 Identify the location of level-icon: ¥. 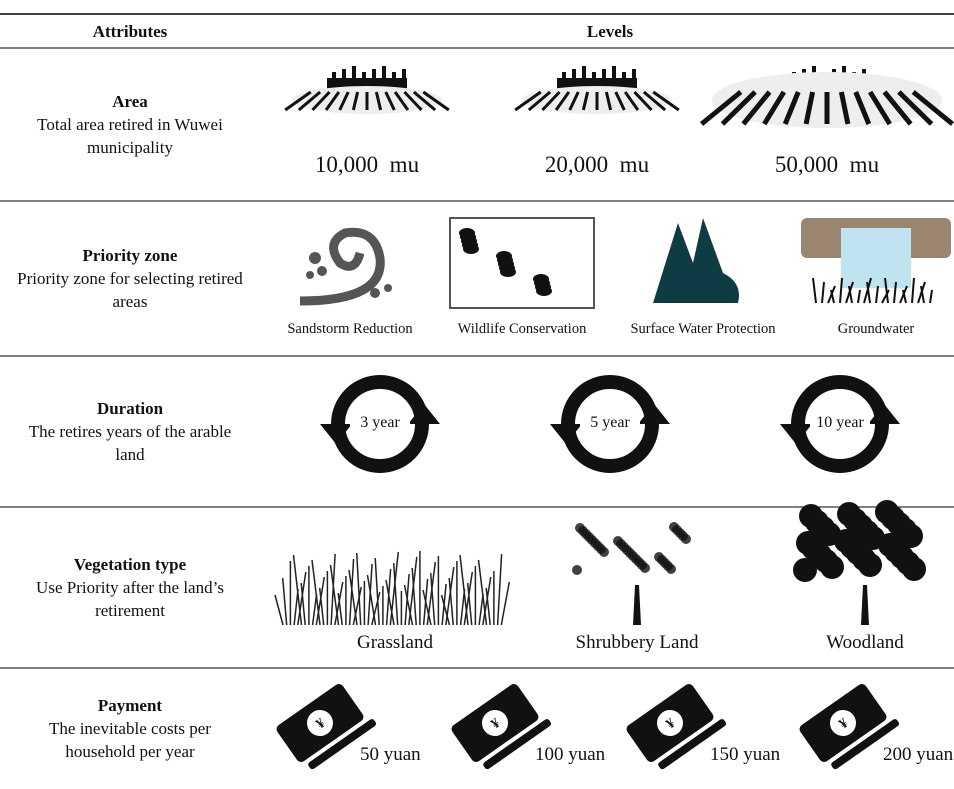
(676, 726).